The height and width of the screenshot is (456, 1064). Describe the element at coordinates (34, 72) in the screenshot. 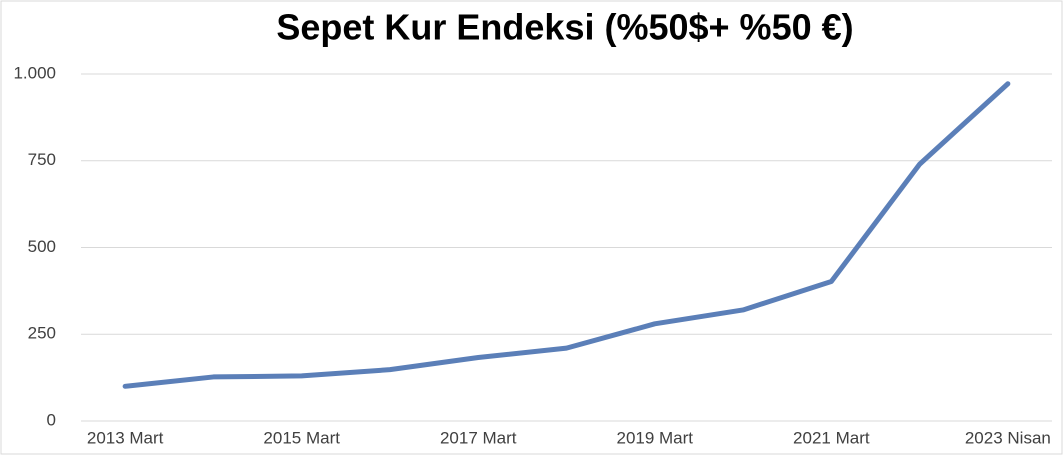

I see `y-tick-label: 1.000` at that location.